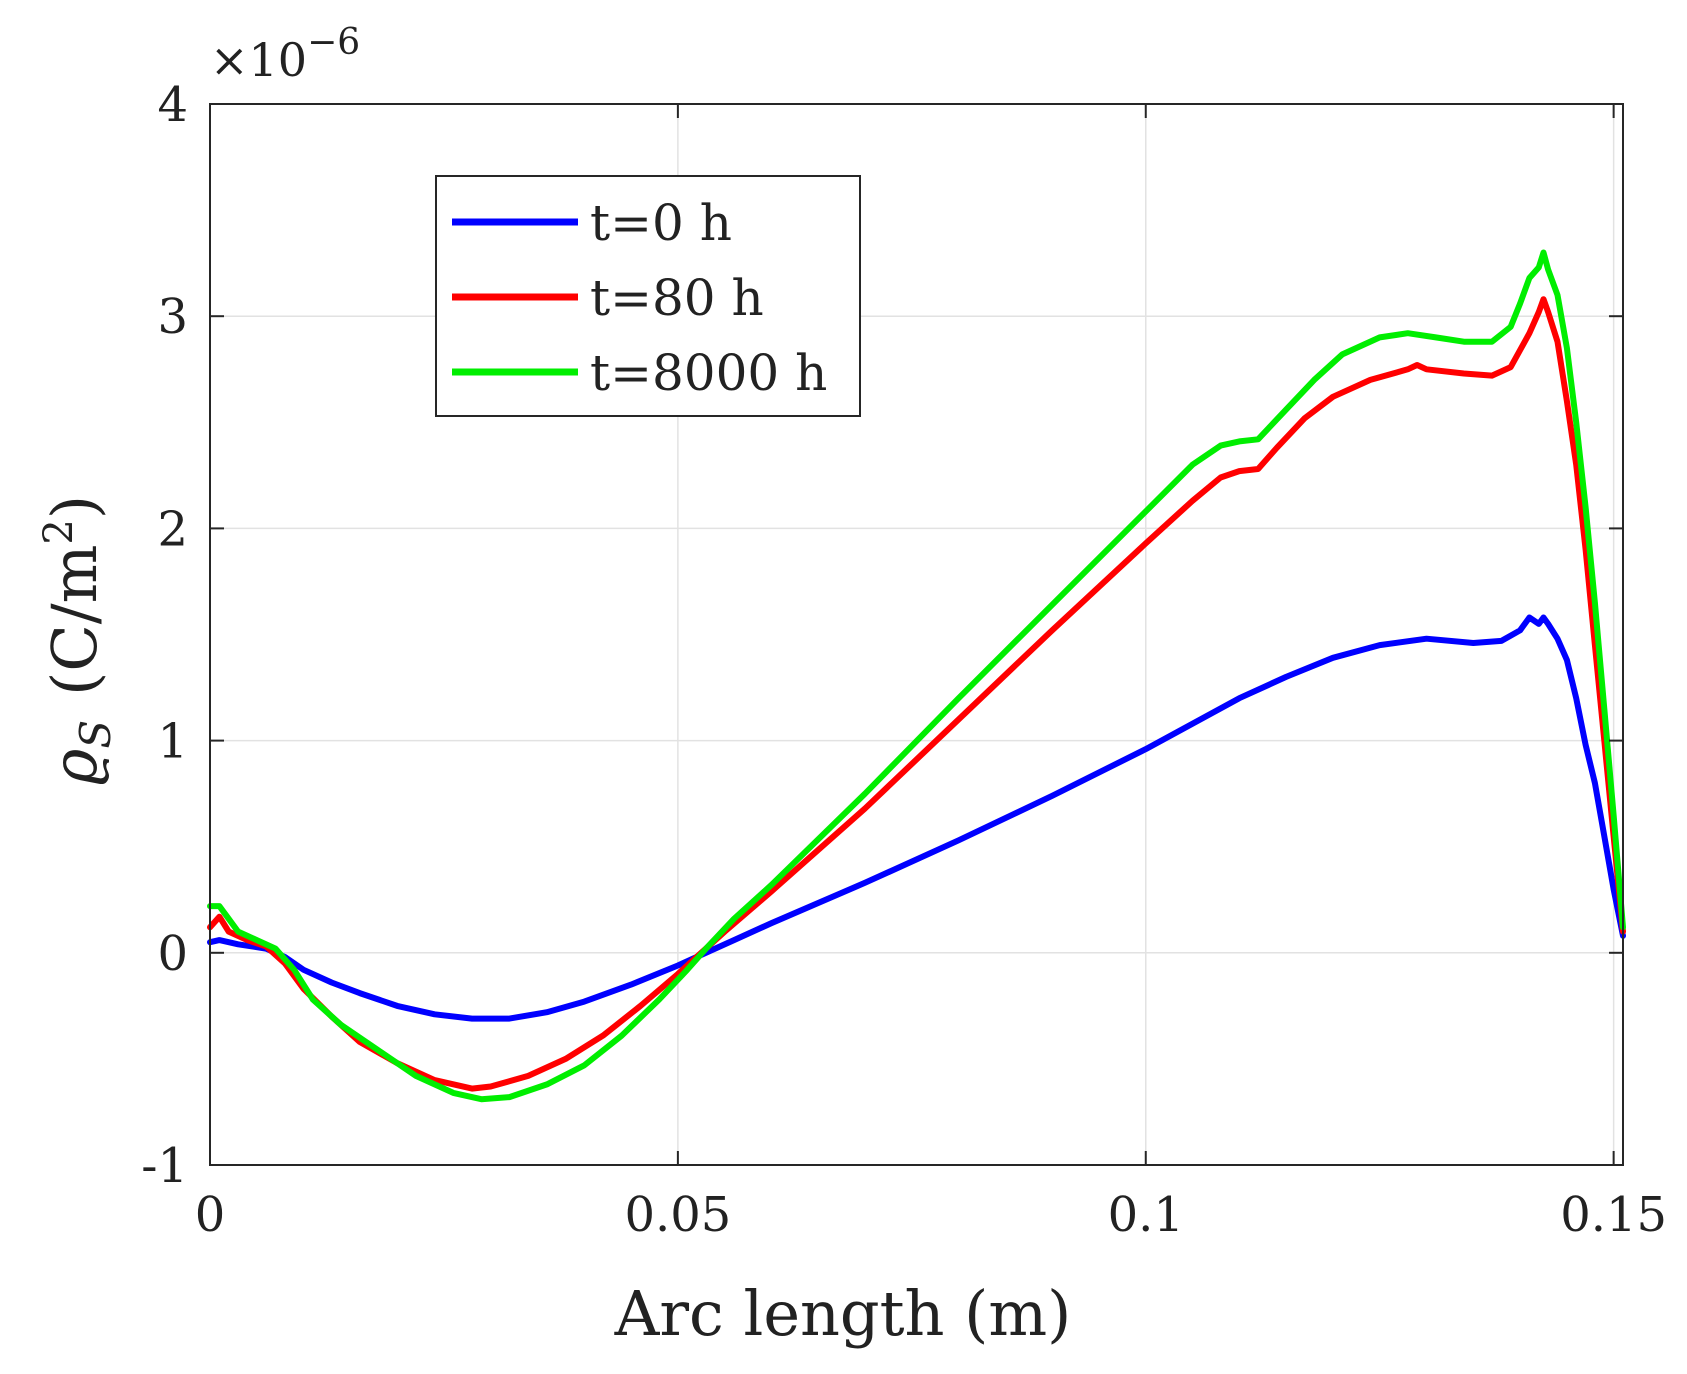  I want to click on y-multiplier: ×10⁻⁶, so click(285, 54).